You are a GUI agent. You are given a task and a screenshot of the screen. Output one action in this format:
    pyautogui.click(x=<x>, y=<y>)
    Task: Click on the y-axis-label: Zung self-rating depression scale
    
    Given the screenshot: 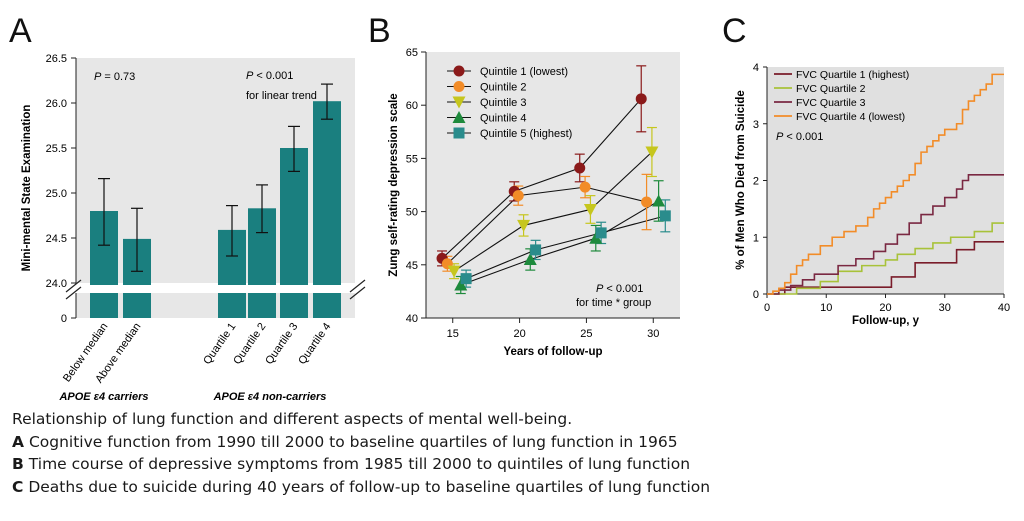 What is the action you would take?
    pyautogui.click(x=394, y=184)
    